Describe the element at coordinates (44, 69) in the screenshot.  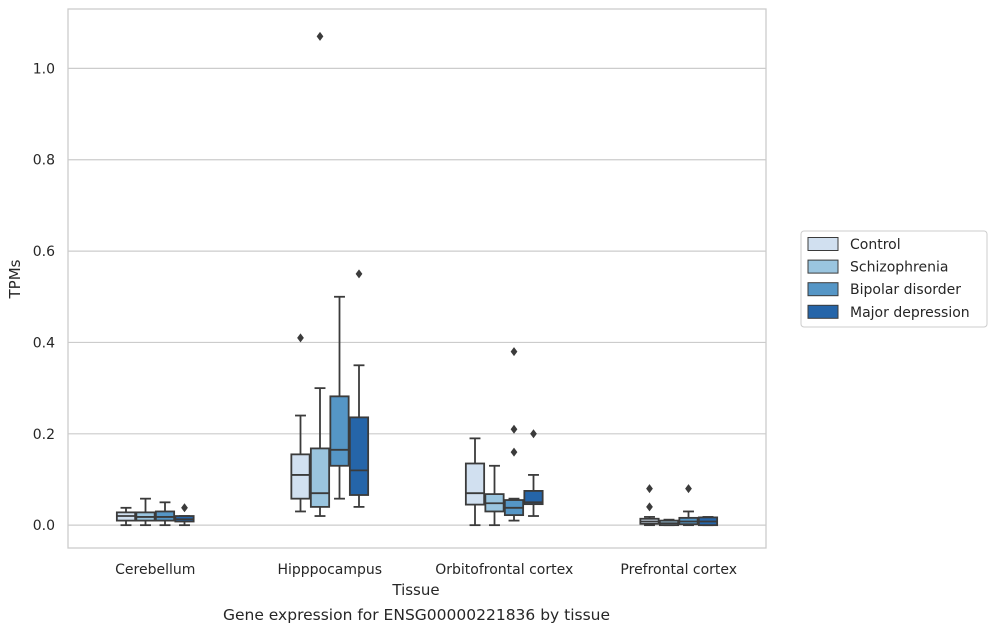
I see `y-tick-label: 1.0` at that location.